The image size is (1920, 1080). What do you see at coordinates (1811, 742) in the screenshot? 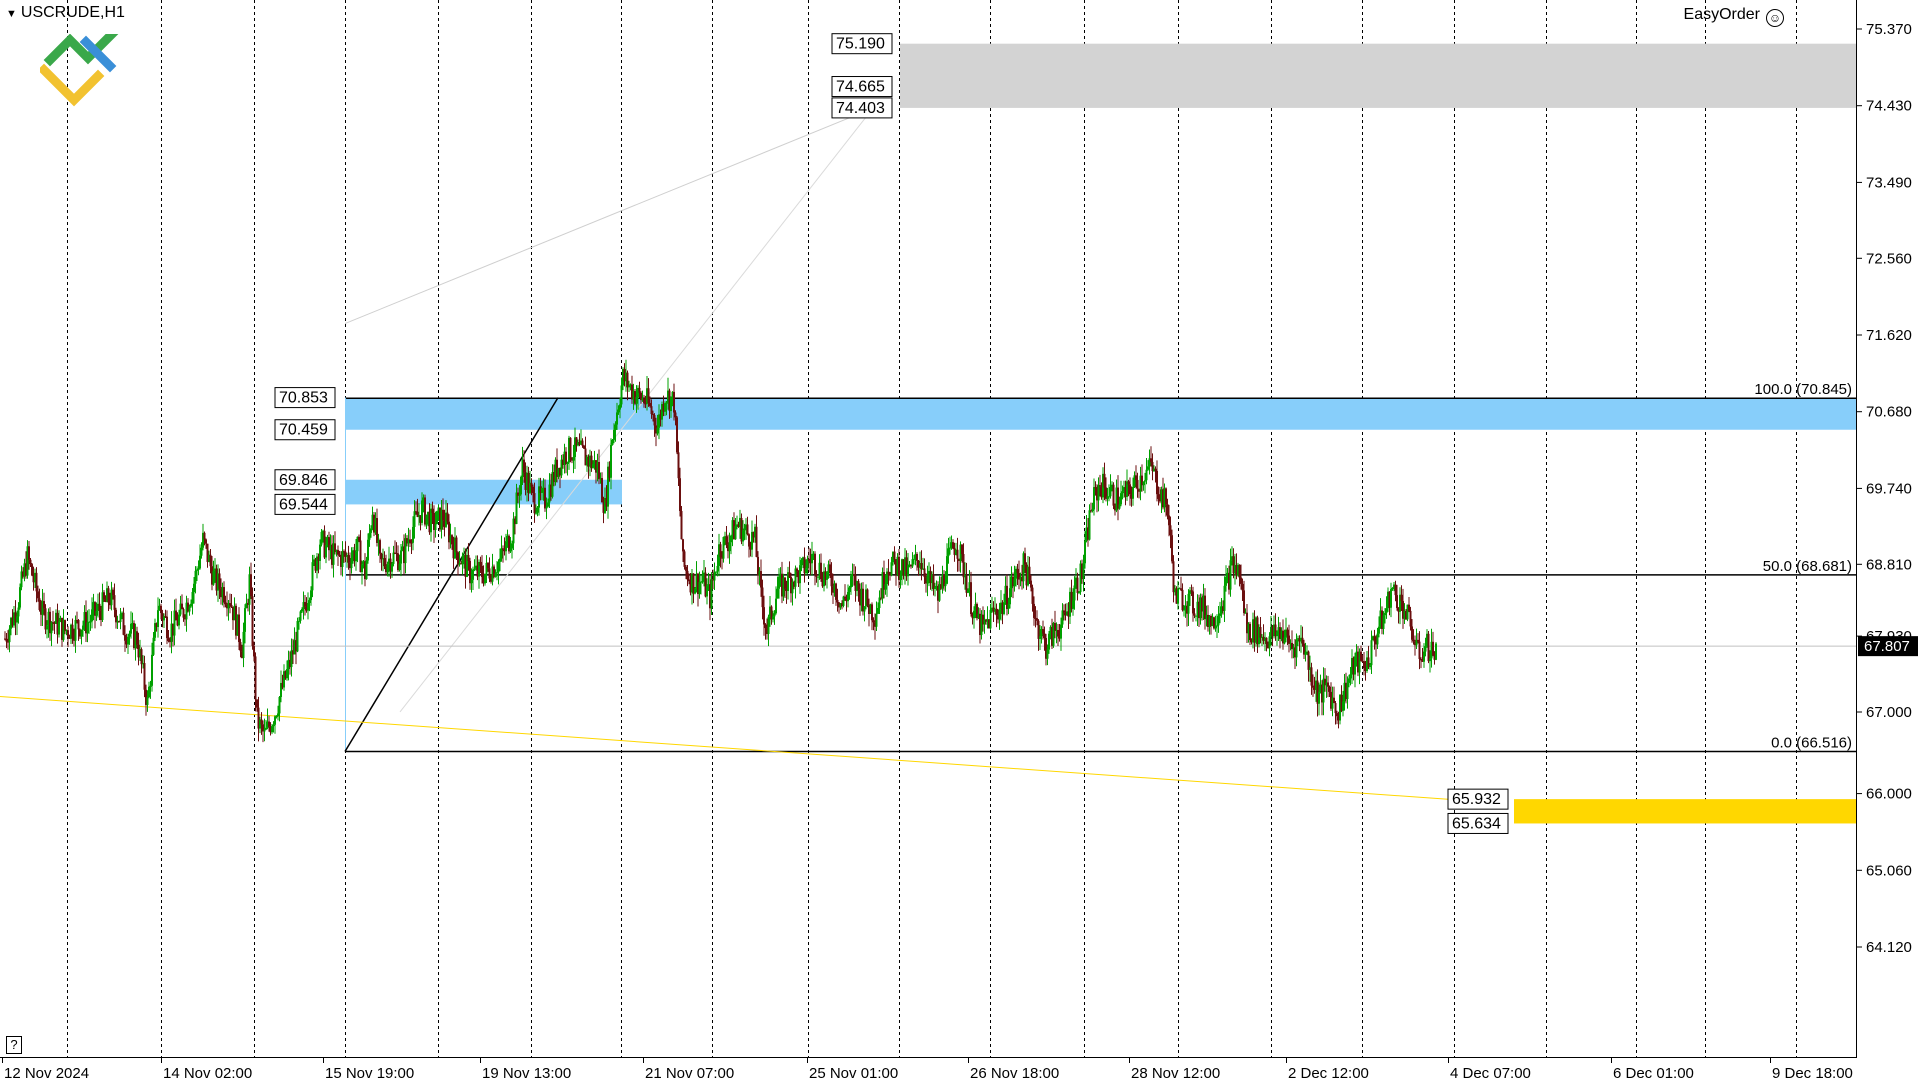
I see `fib-level-label: 0.0 (66.516)` at bounding box center [1811, 742].